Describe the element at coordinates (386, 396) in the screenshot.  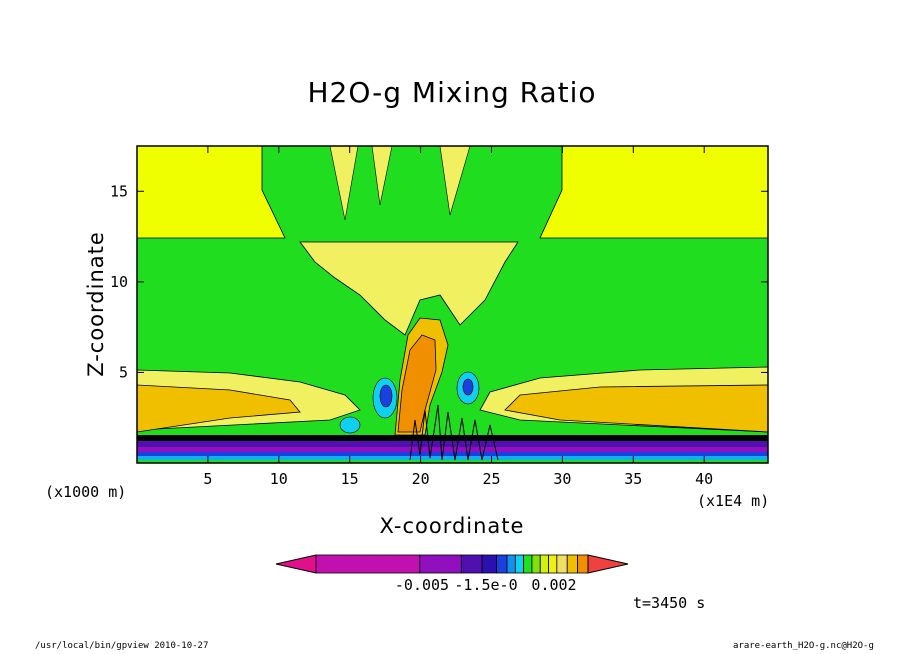
I see `field-blue-pocket-left` at that location.